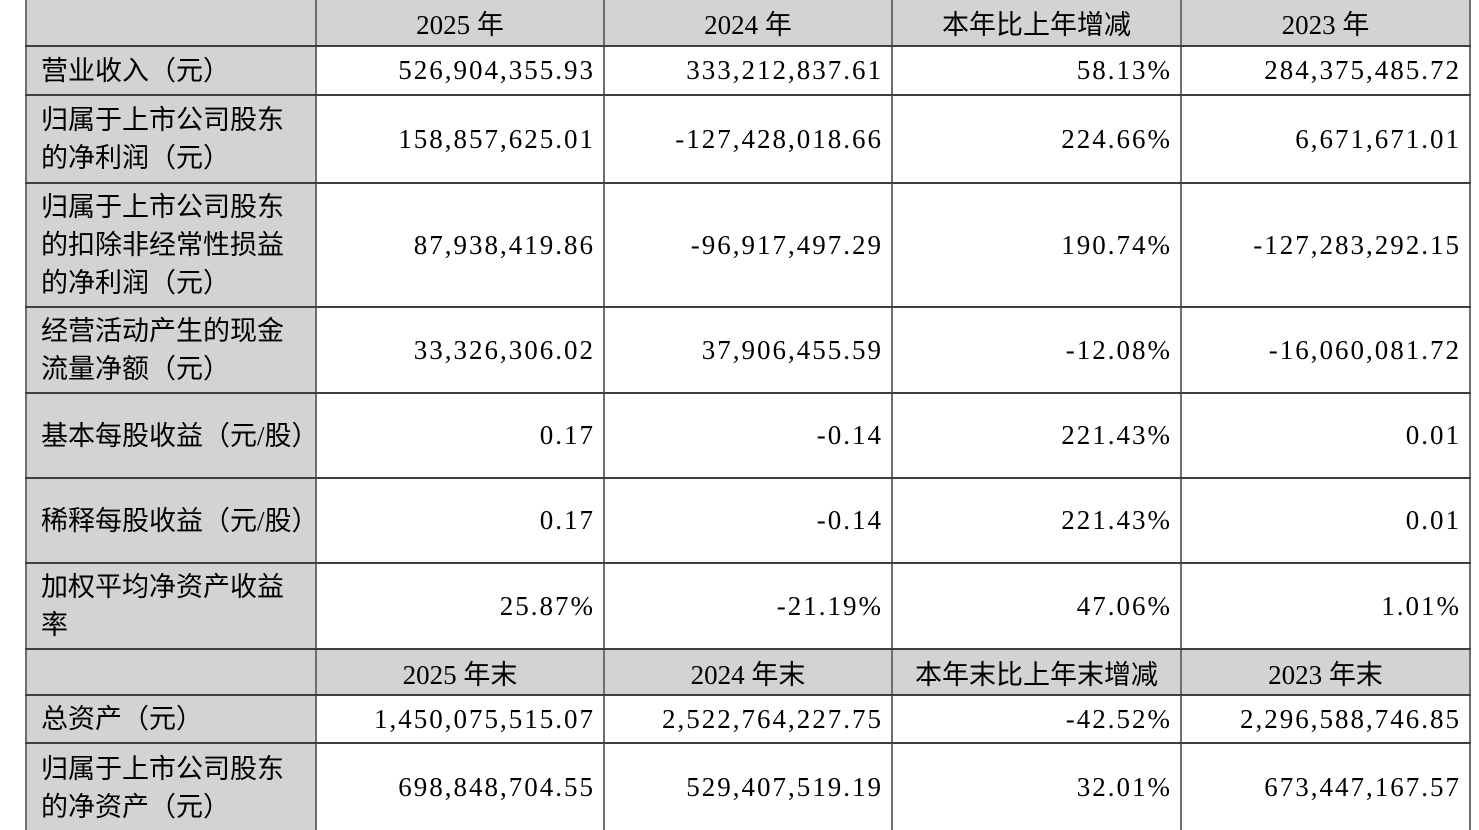 Image resolution: width=1479 pixels, height=830 pixels. Describe the element at coordinates (1036, 520) in the screenshot. I see `diluted-eps-change-value: 221.43%` at that location.